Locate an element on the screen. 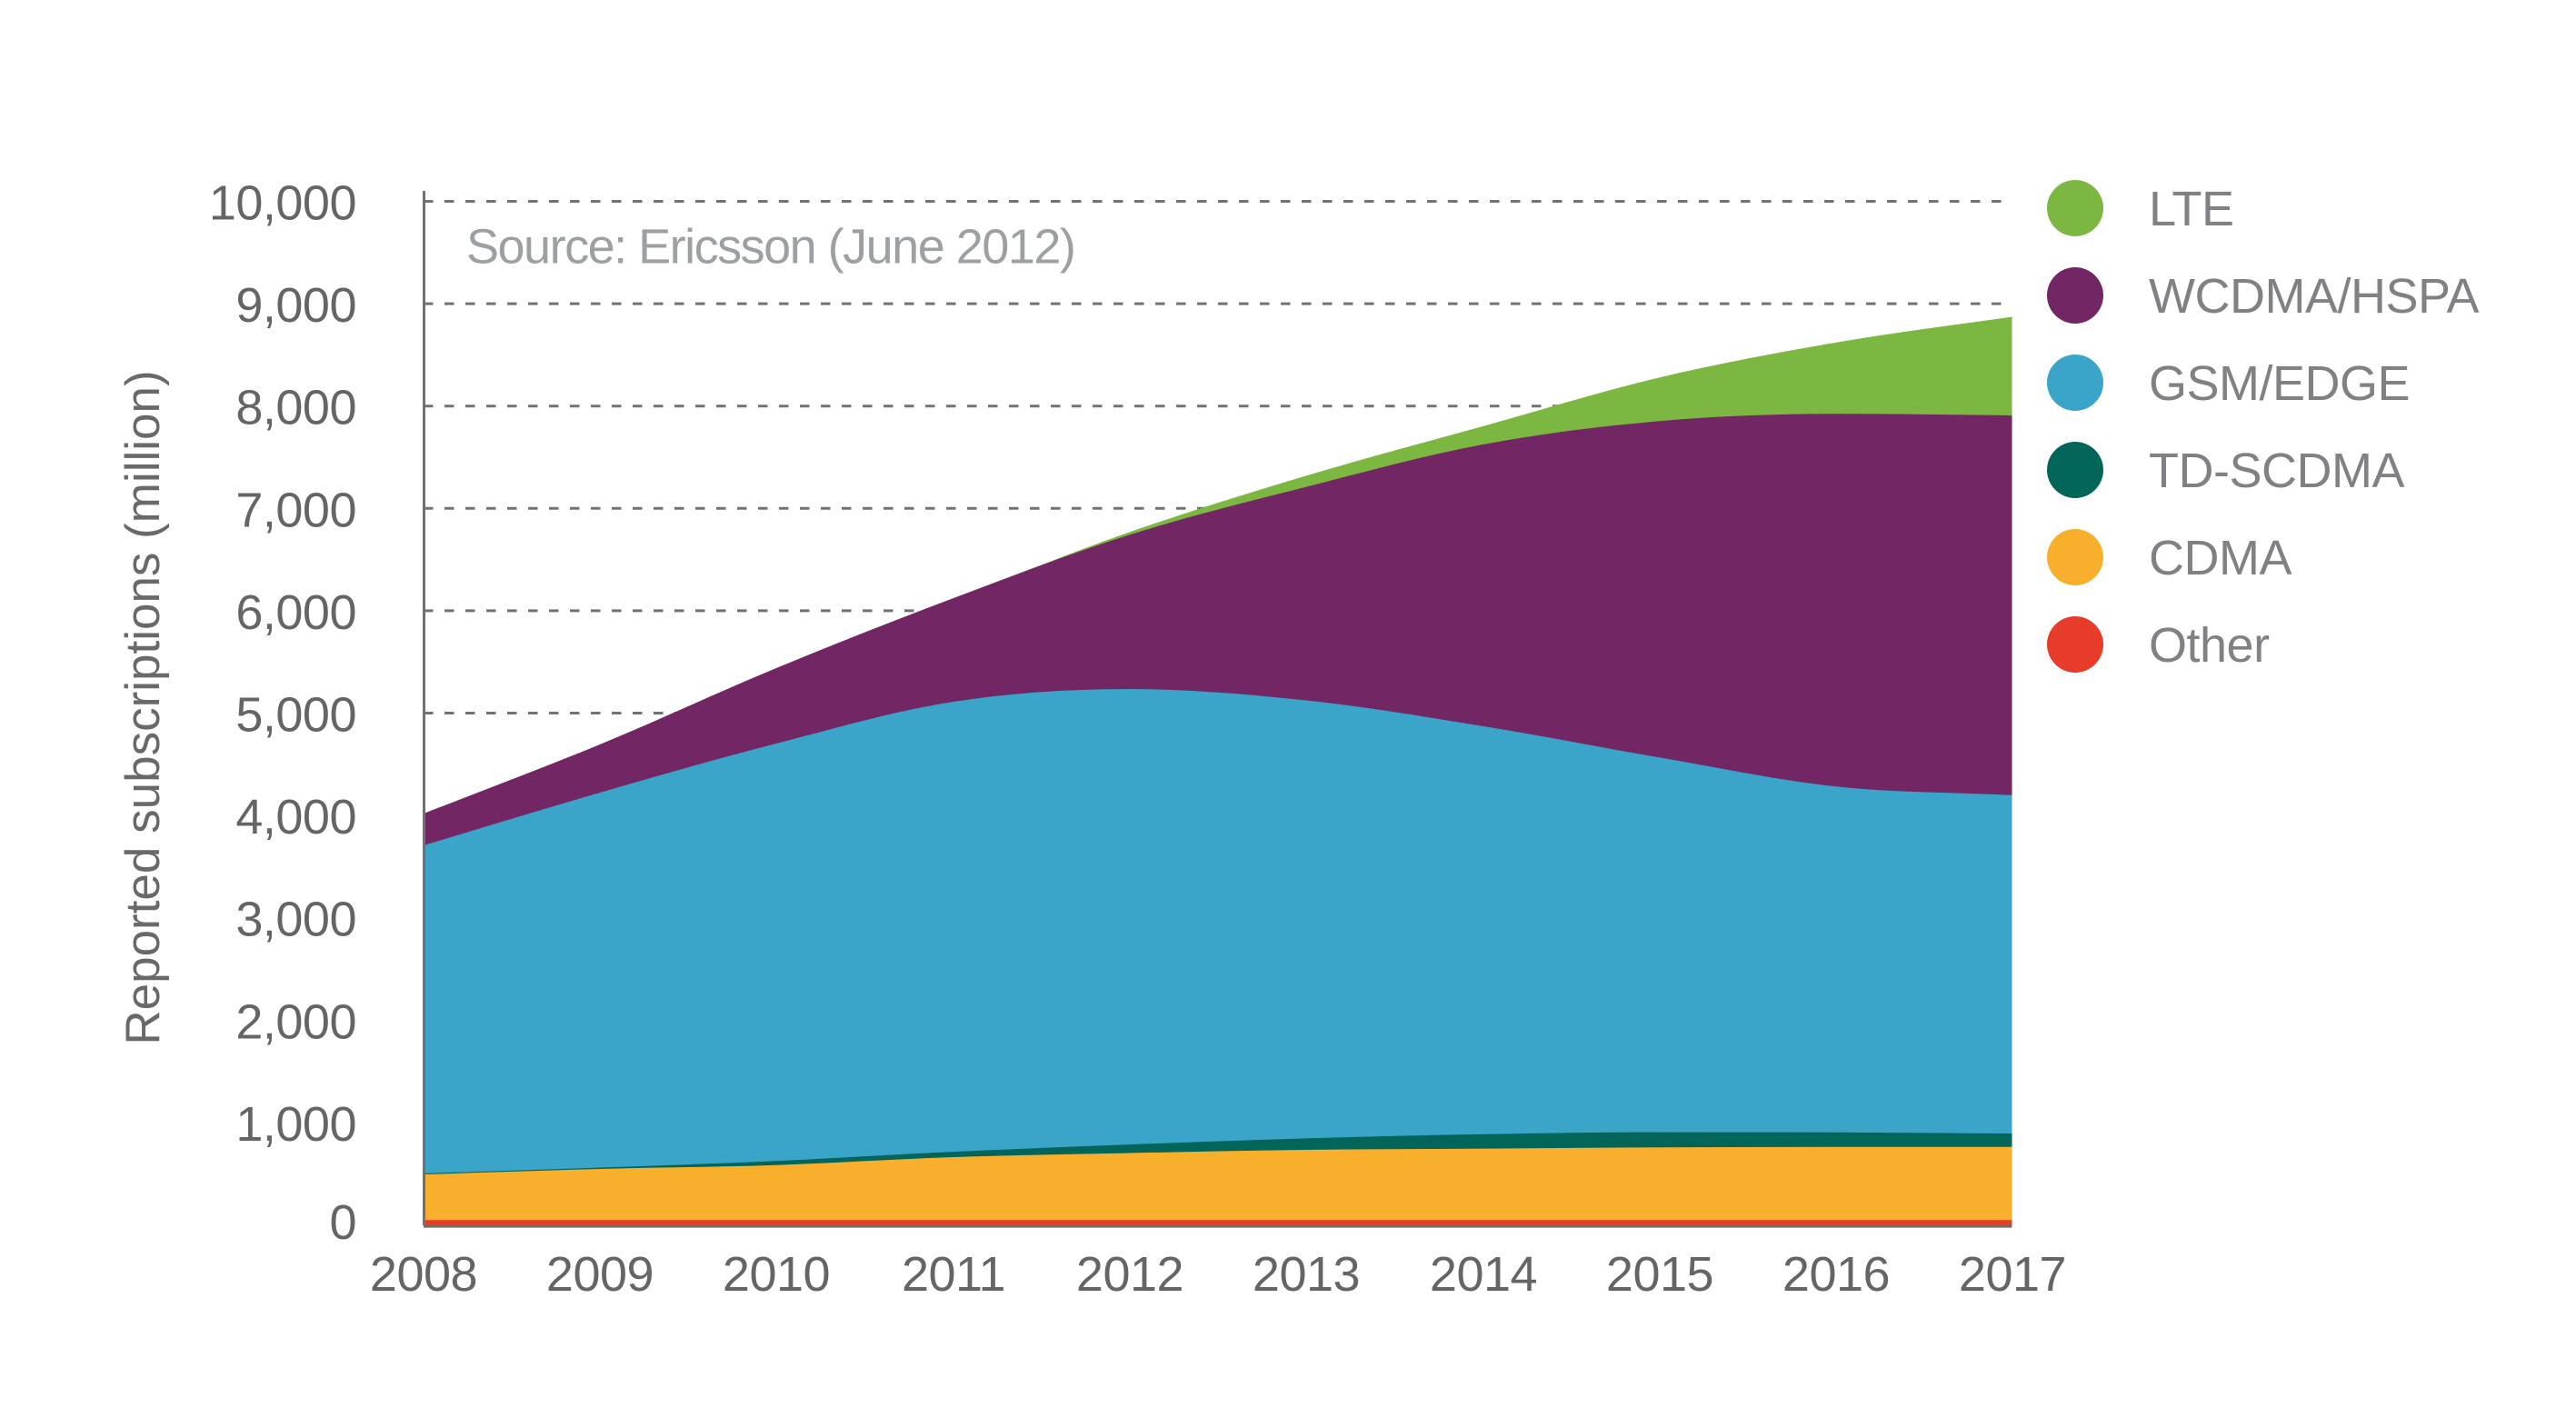 The image size is (2576, 1408). svg-text: 10,000 is located at coordinates (282, 203).